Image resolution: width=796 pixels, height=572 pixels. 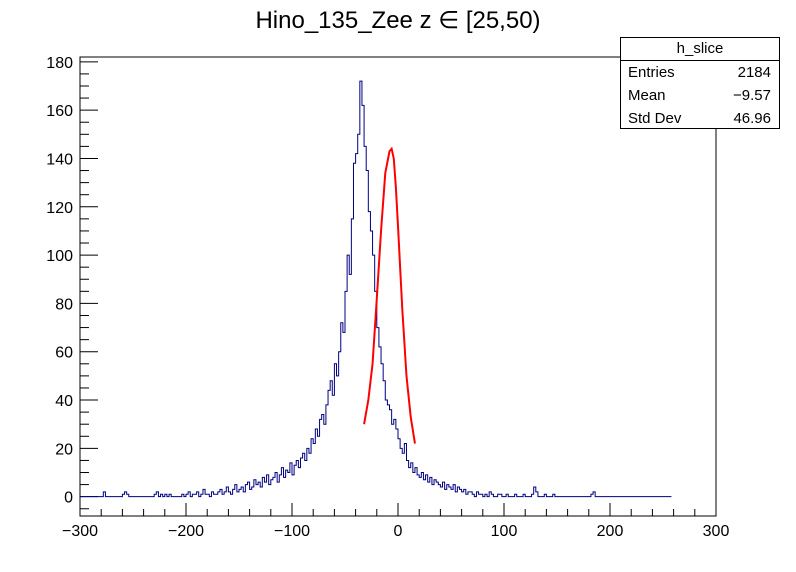 What do you see at coordinates (716, 531) in the screenshot?
I see `x-tick-label: 300` at bounding box center [716, 531].